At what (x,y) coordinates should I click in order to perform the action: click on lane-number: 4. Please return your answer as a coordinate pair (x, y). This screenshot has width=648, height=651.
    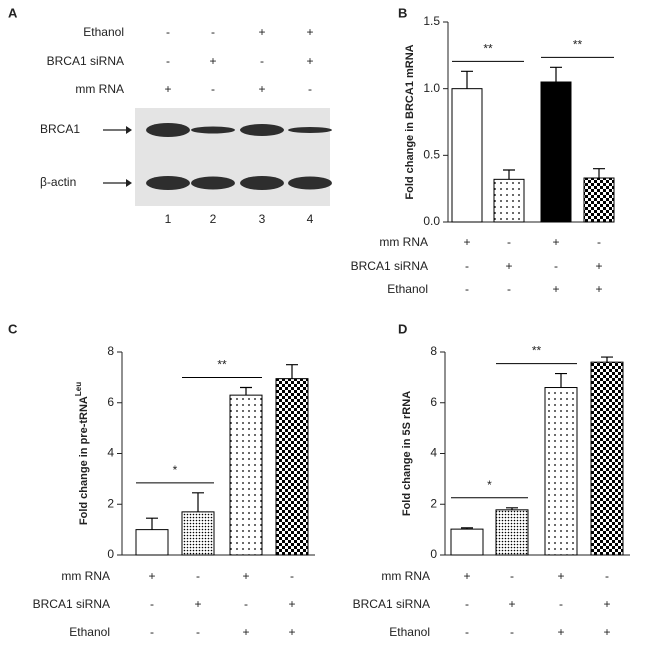
    Looking at the image, I should click on (310, 219).